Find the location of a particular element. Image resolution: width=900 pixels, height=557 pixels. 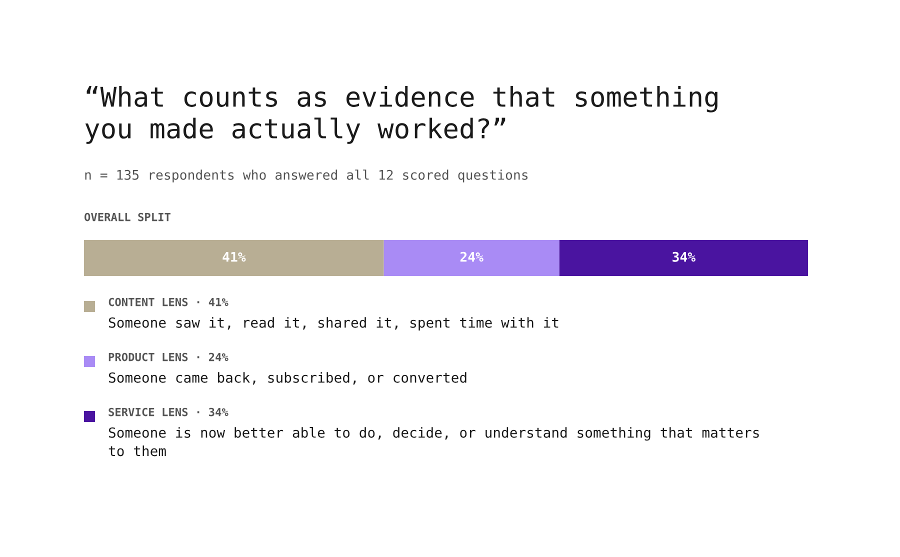

chart-subtitle: n = 135 respondents who answered all 12 scored questions is located at coordinates (306, 176).